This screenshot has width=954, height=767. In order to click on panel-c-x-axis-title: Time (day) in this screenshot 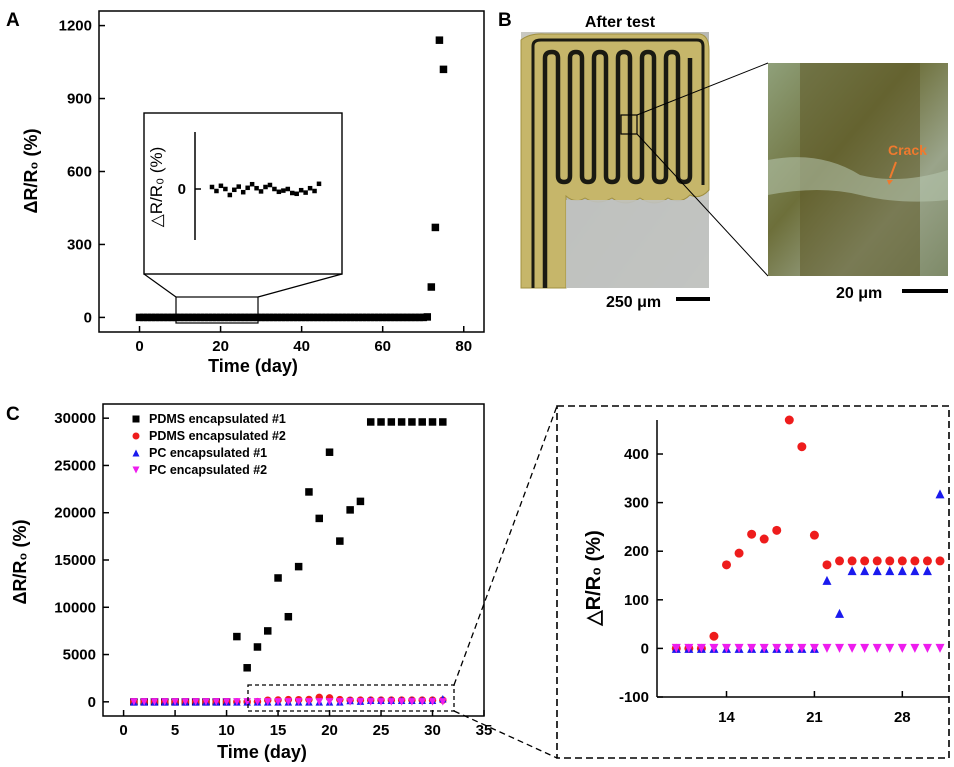, I will do `click(262, 752)`.